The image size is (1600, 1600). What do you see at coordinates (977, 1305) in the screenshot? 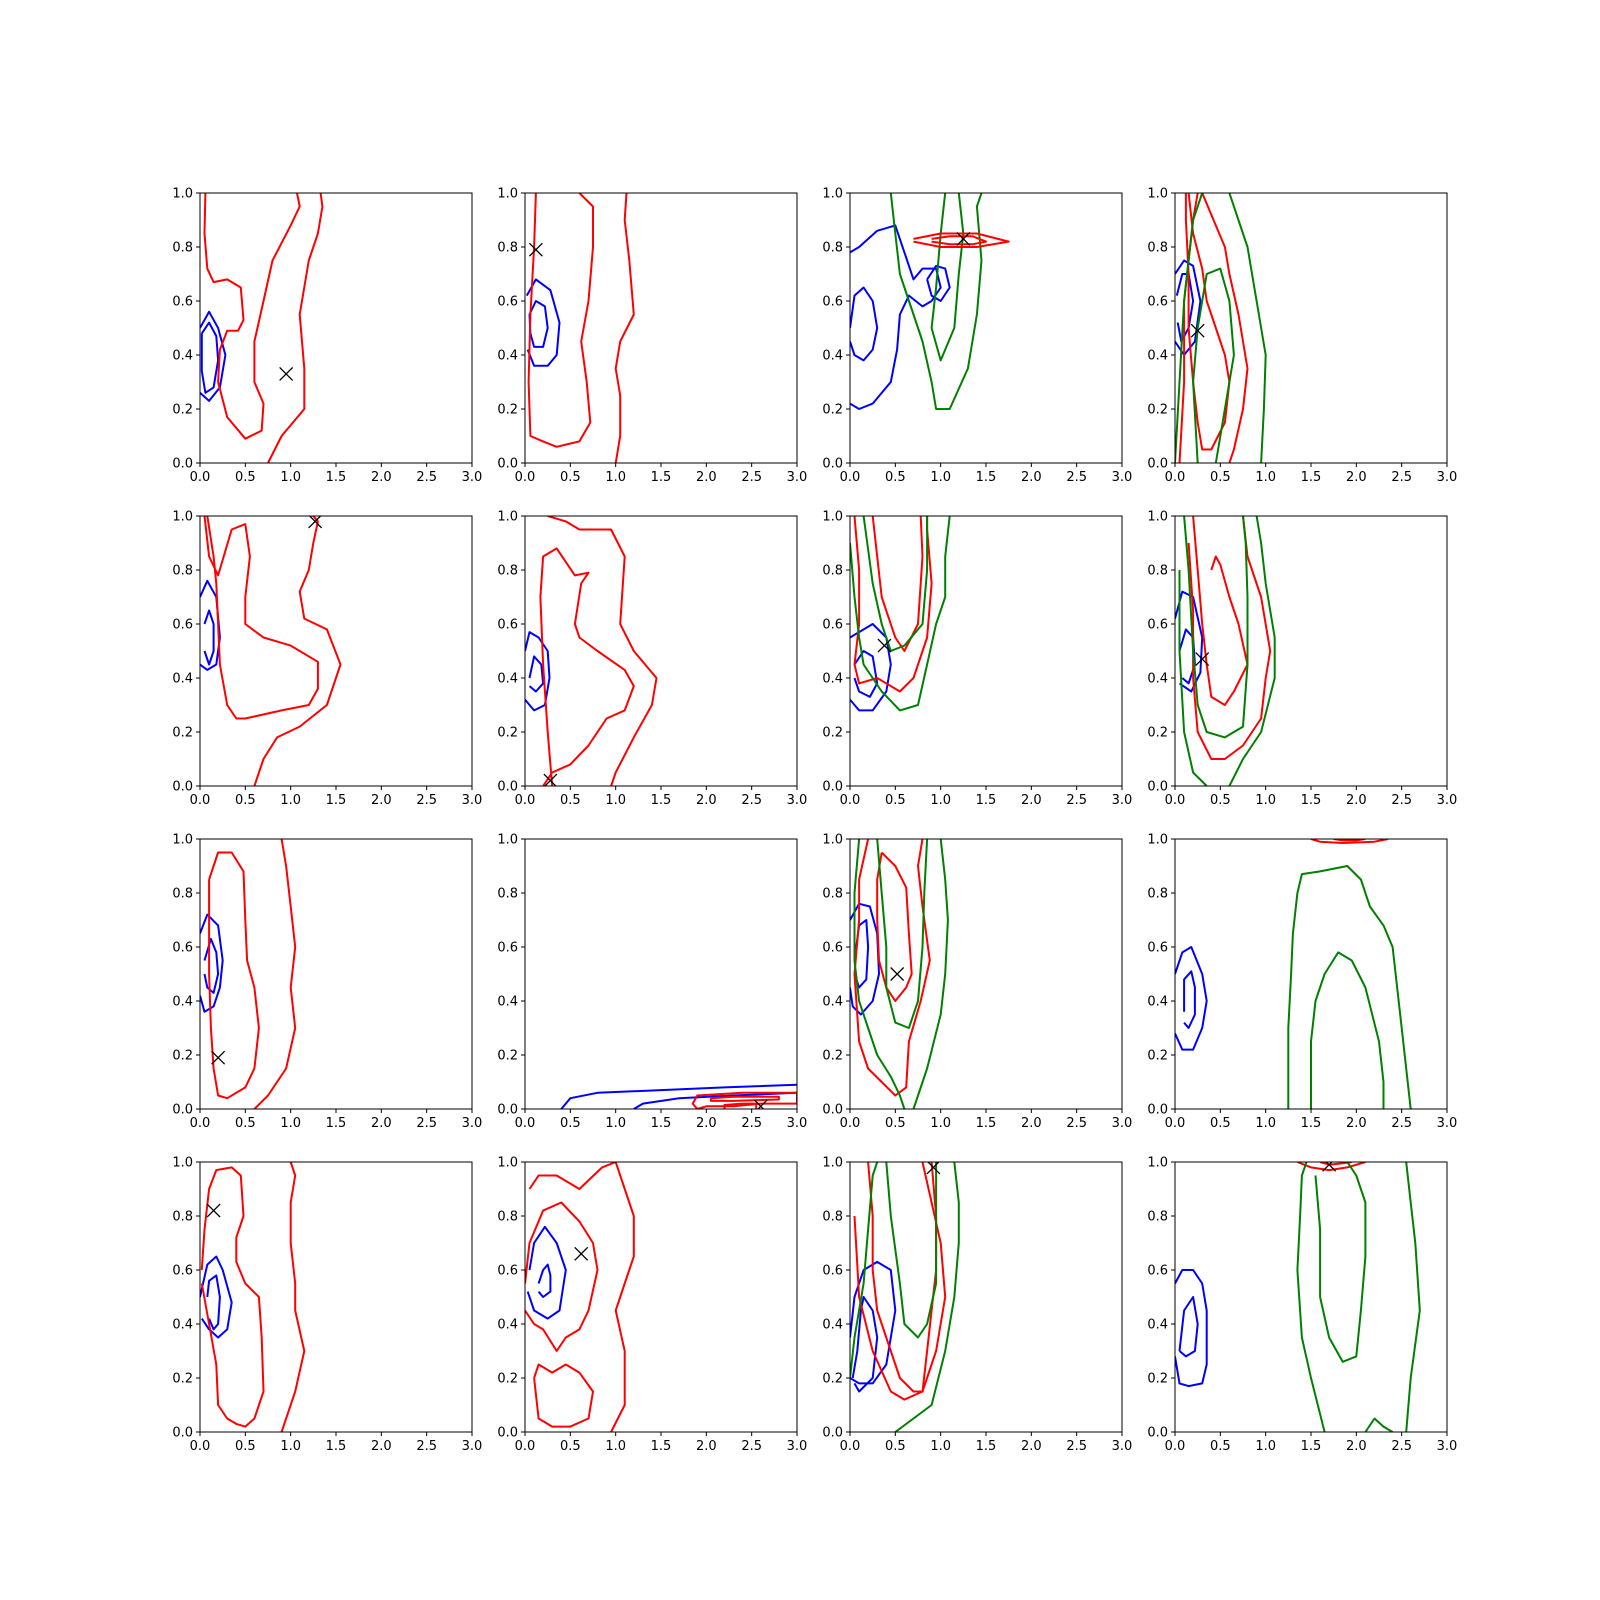
I see `subplot-4-3: 0.0 0.5 1.0 1.5 2.0 2.5 3.0 0.0 0.2 0.4 0.6 0.8 1.0` at bounding box center [977, 1305].